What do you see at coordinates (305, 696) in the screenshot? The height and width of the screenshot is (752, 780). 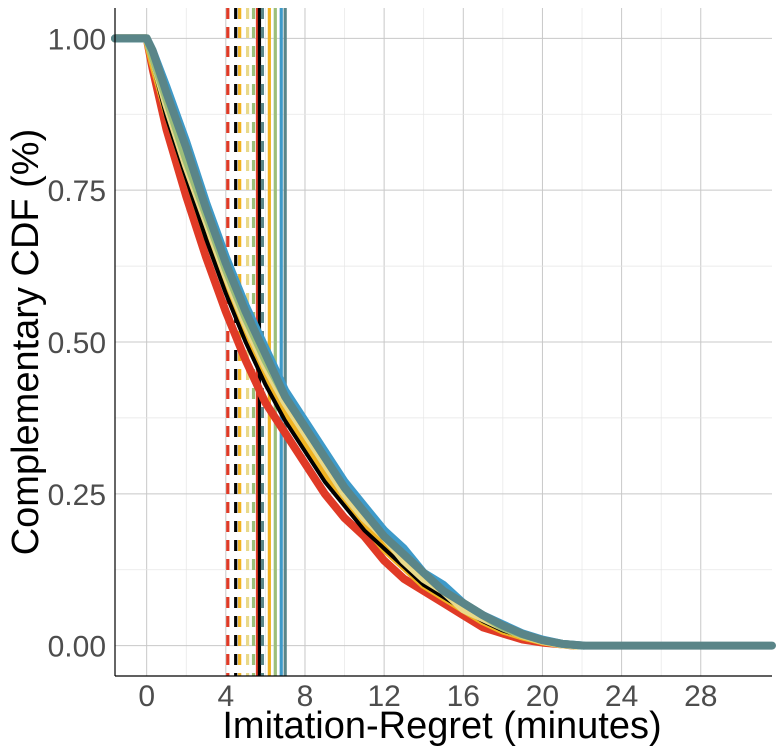 I see `x-tick-label: 8` at bounding box center [305, 696].